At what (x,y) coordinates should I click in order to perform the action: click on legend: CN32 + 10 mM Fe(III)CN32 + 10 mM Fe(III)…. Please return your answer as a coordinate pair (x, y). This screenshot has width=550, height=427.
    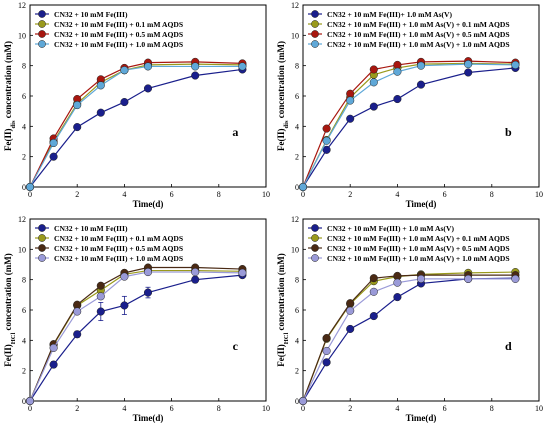
    Looking at the image, I should click on (109, 243).